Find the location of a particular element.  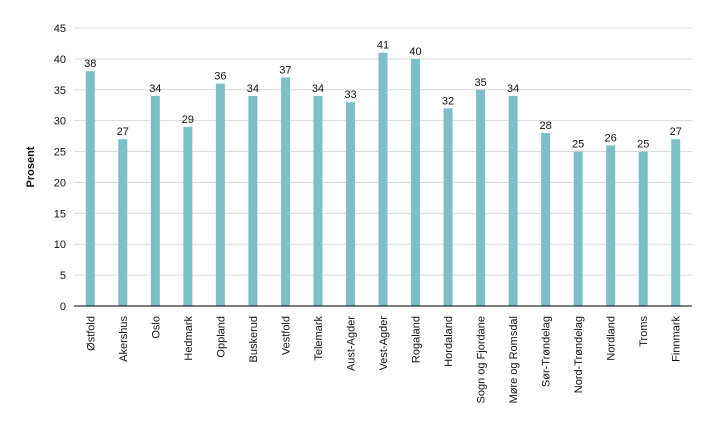

x-tick-label: Buskerud is located at coordinates (254, 339).